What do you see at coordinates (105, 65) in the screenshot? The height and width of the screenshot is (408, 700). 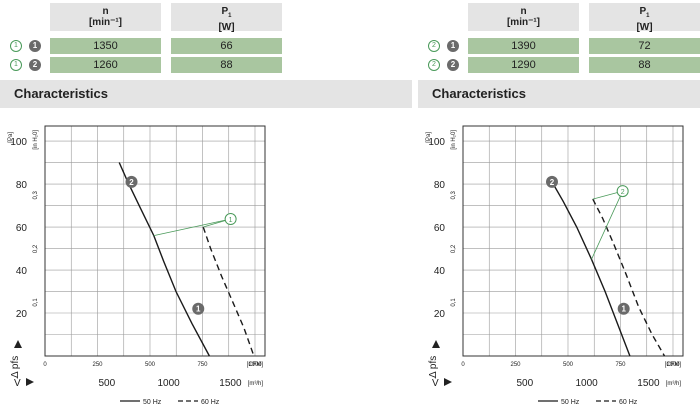 I see `speed-value: 1260` at bounding box center [105, 65].